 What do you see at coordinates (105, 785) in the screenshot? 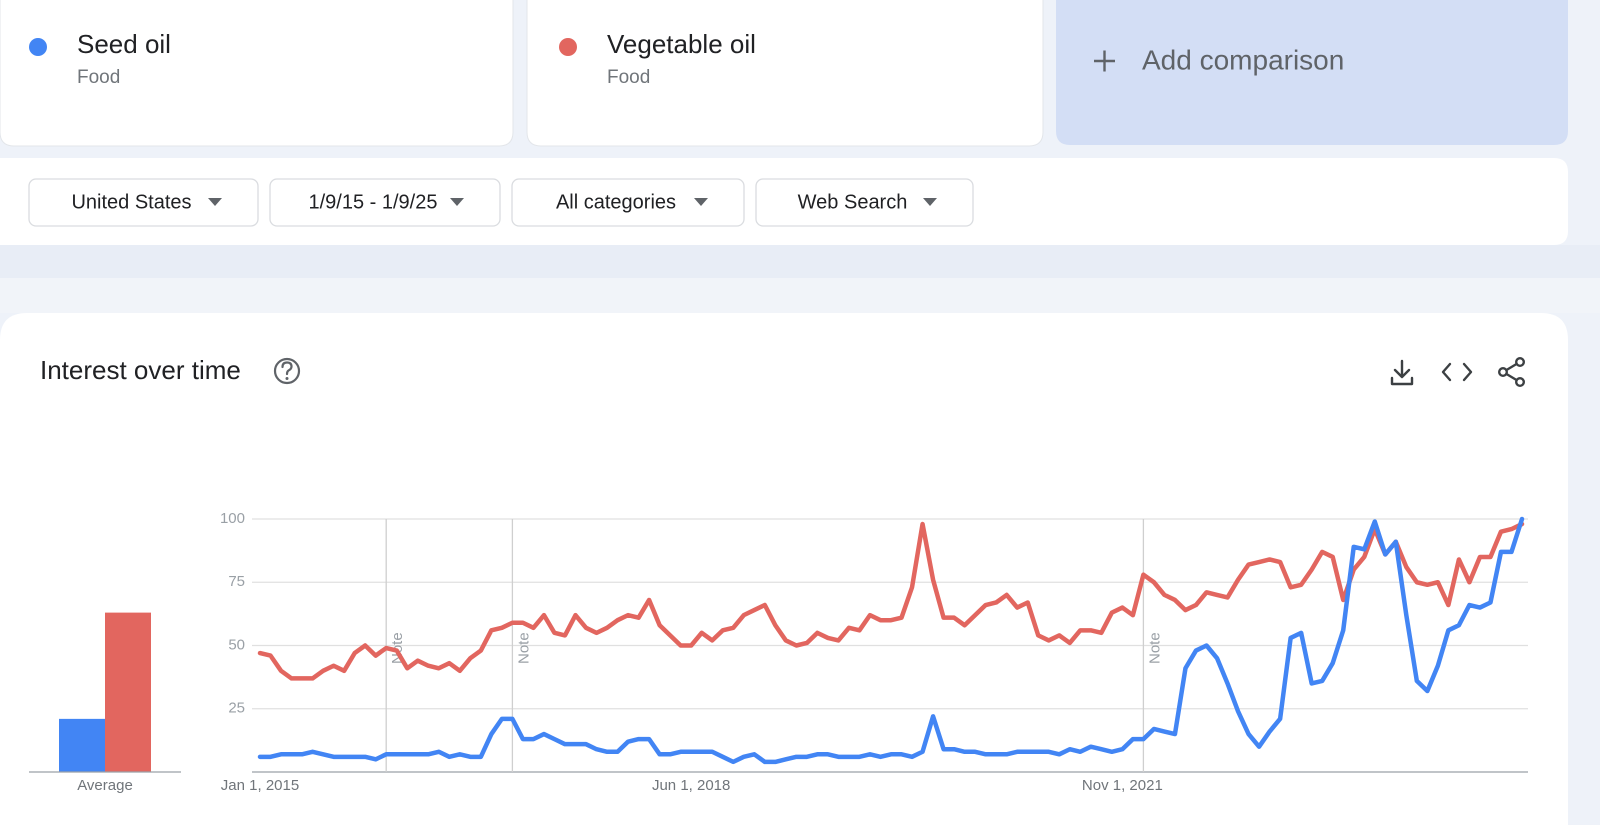
I see `x-tick-label: Average` at bounding box center [105, 785].